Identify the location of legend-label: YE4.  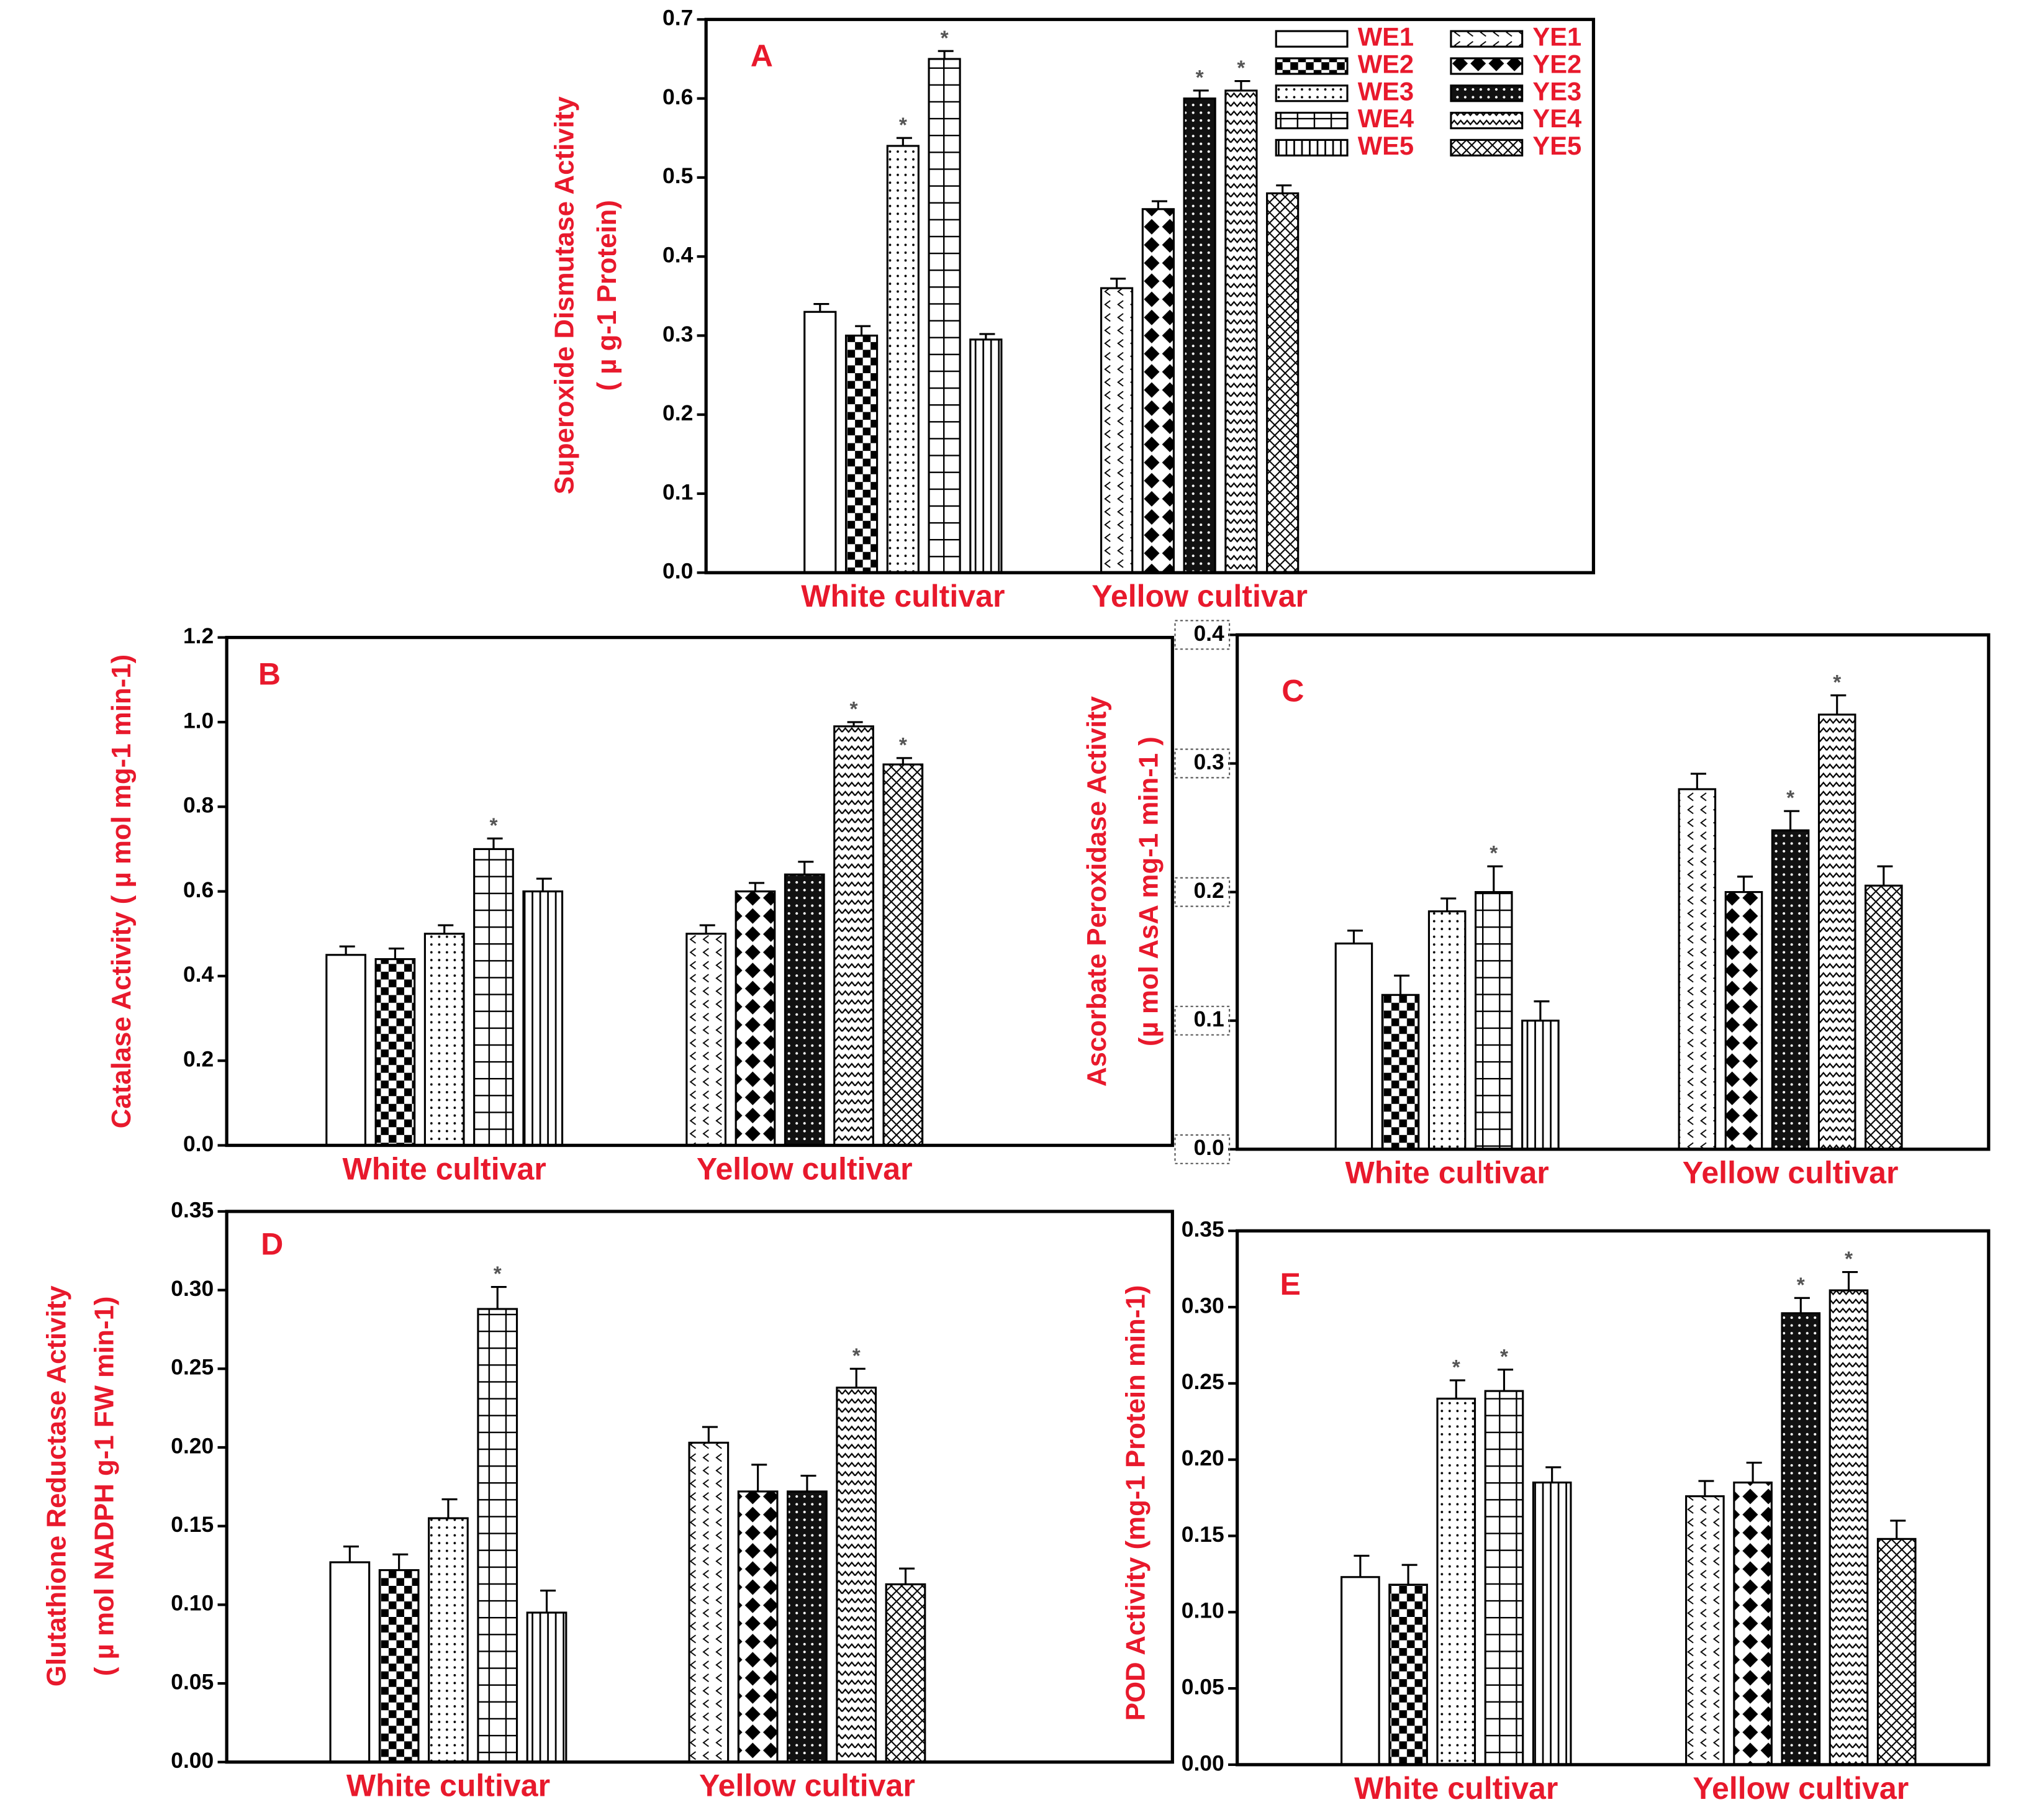
(1556, 118).